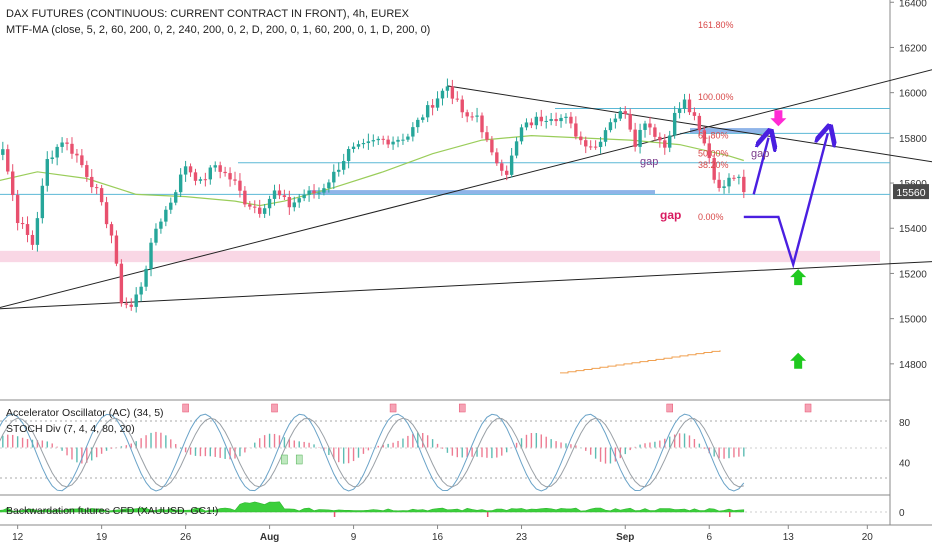 The height and width of the screenshot is (550, 932). I want to click on stoch-title: STOCH Div (7, 4, 4, 80, 20), so click(70, 429).